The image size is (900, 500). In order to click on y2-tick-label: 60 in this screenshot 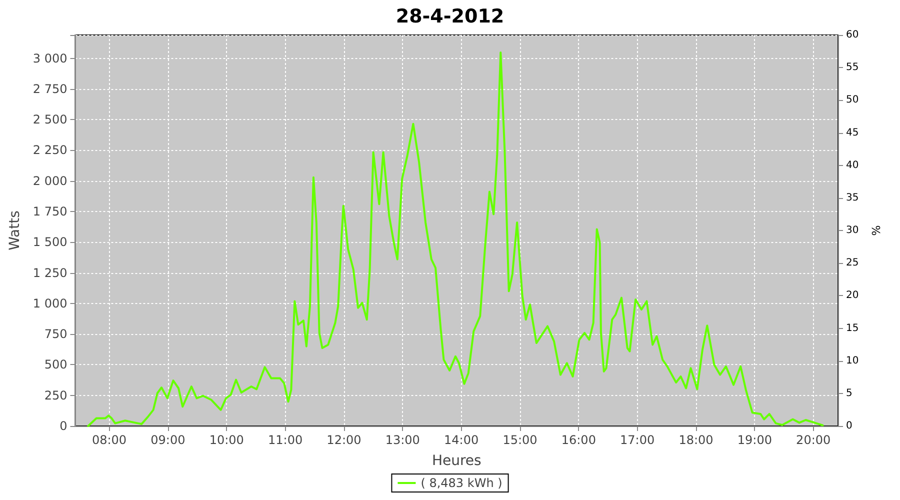, I will do `click(852, 35)`.